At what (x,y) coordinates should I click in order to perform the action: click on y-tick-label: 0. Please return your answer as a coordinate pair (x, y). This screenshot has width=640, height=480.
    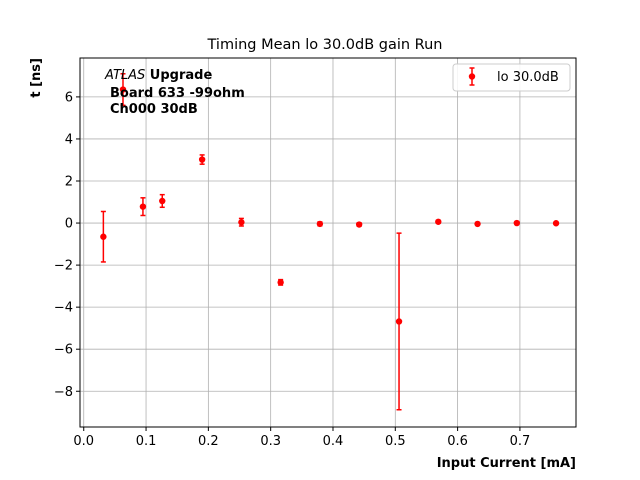
    Looking at the image, I should click on (69, 224).